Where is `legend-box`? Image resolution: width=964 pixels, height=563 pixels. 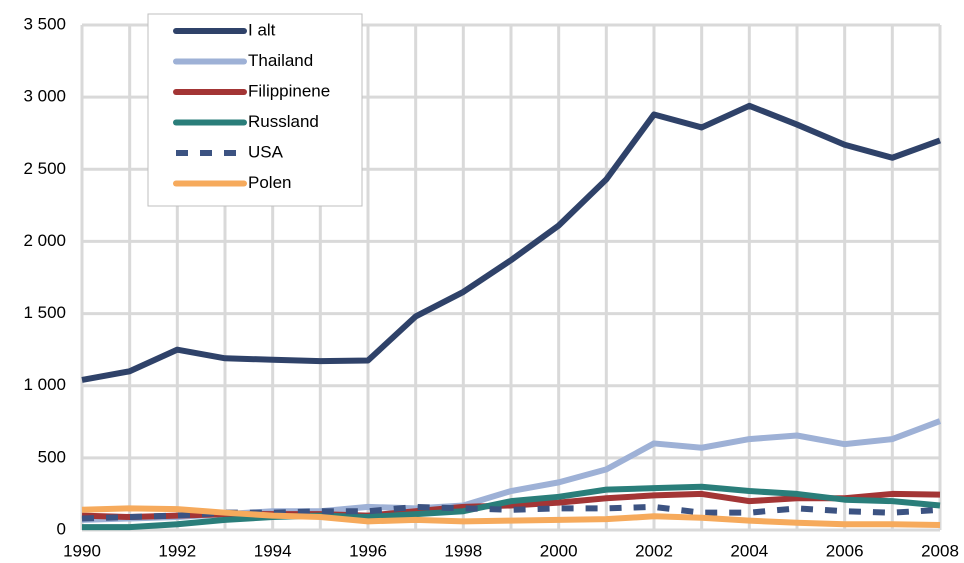 legend-box is located at coordinates (255, 110).